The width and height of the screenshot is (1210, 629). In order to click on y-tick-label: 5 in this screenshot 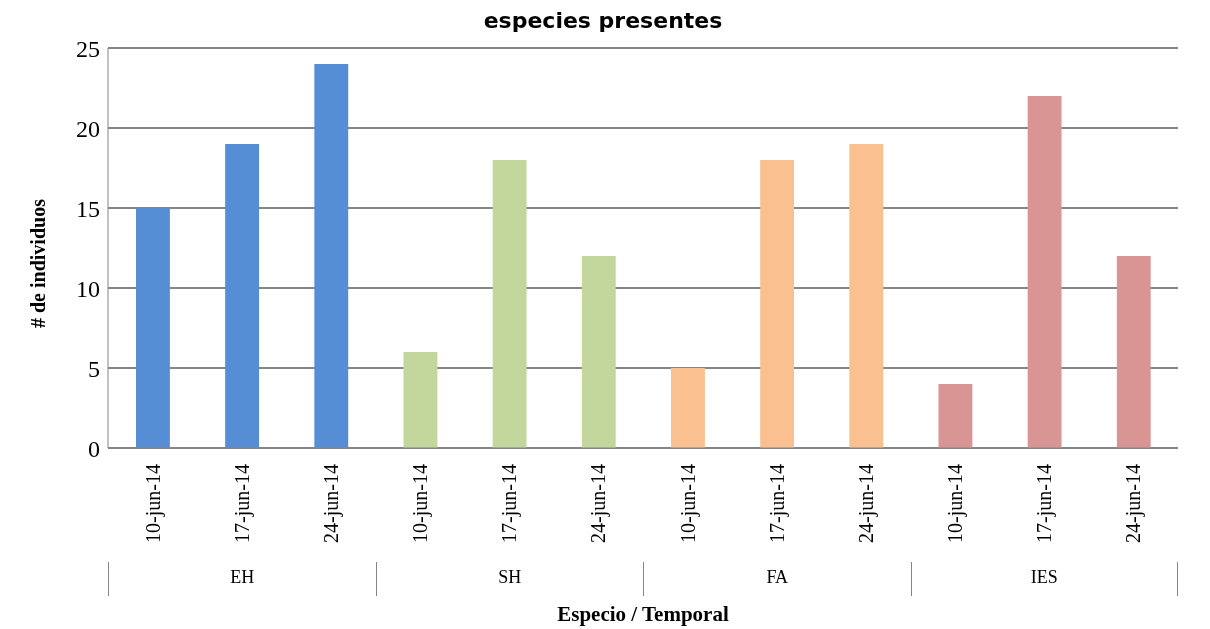, I will do `click(94, 368)`.